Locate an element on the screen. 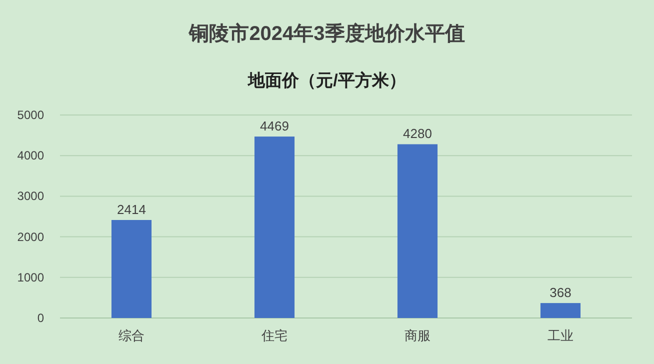  y-tick-label: 2000 is located at coordinates (30, 237).